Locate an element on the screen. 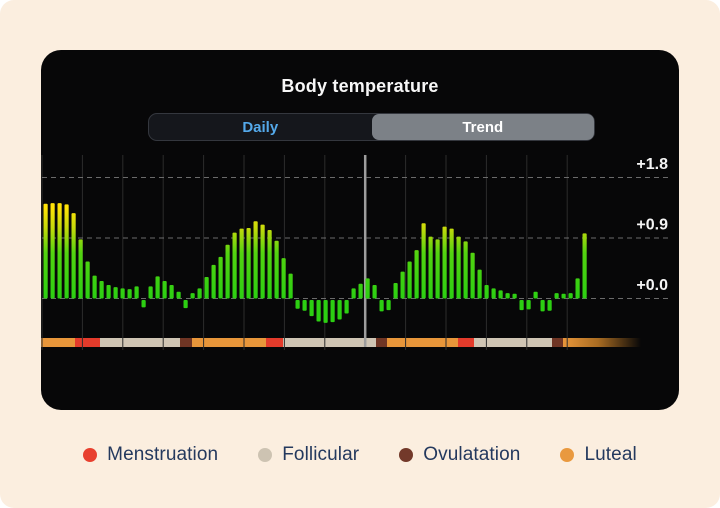 The image size is (720, 508). selected-day-line is located at coordinates (365, 251).